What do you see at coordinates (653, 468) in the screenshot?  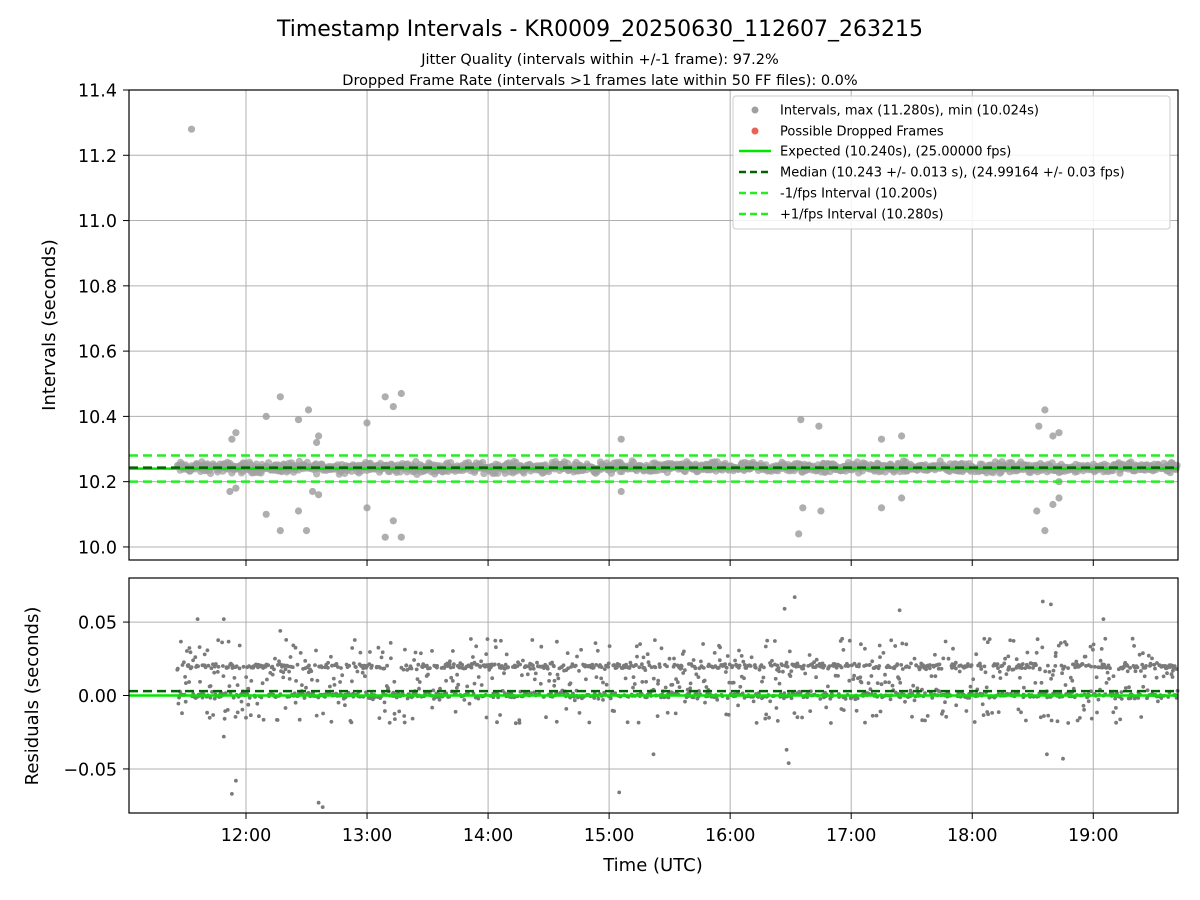 I see `intervals-reference-lines` at bounding box center [653, 468].